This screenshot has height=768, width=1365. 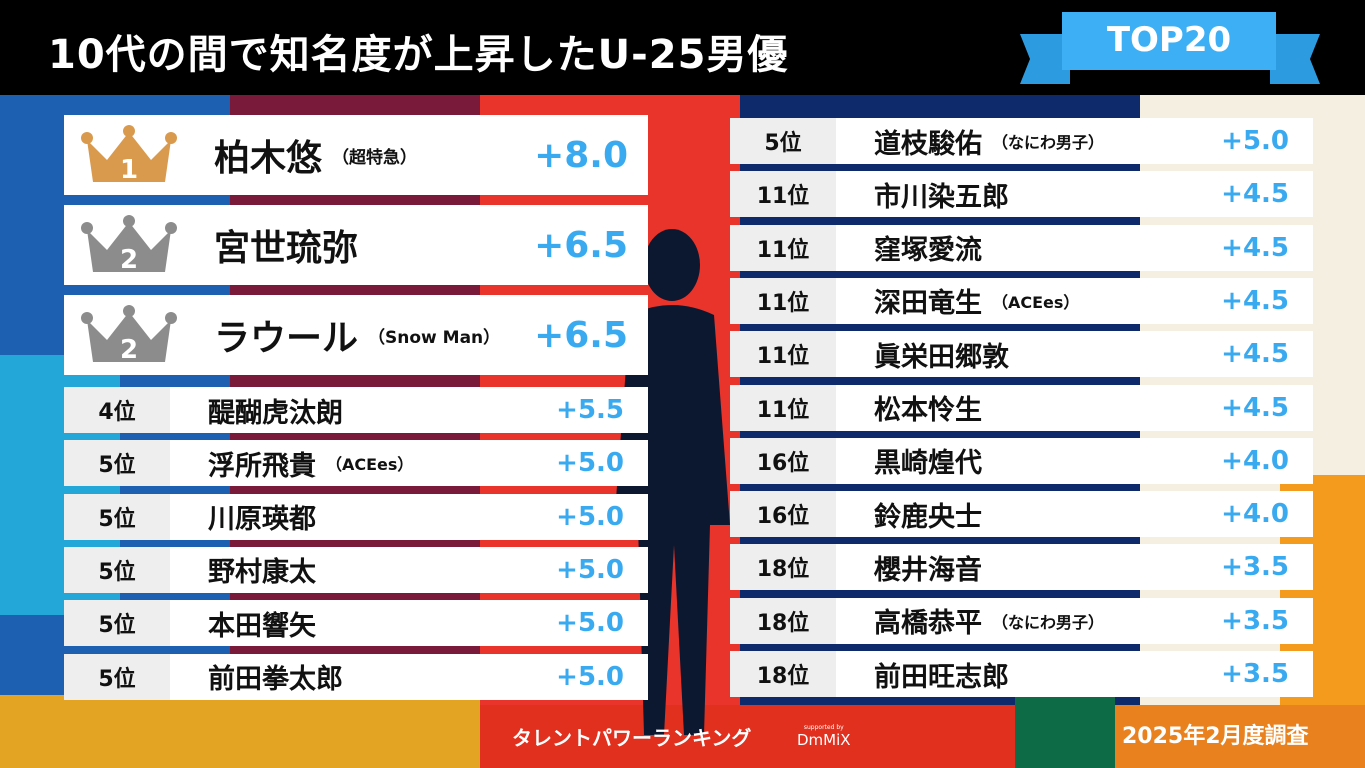 I want to click on group-name: （超特急）, so click(x=375, y=157).